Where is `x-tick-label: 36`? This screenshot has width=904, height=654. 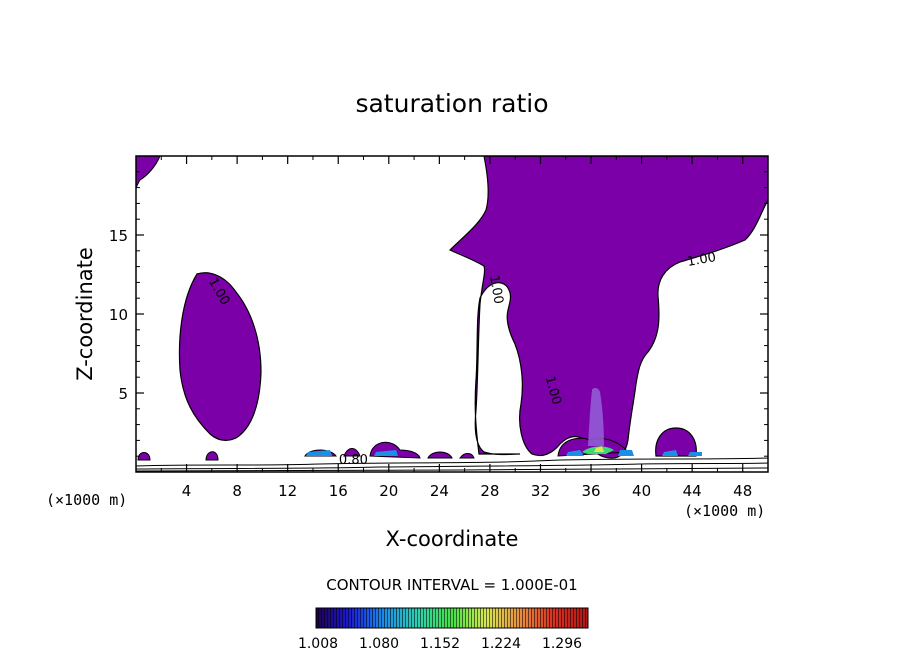 x-tick-label: 36 is located at coordinates (590, 491).